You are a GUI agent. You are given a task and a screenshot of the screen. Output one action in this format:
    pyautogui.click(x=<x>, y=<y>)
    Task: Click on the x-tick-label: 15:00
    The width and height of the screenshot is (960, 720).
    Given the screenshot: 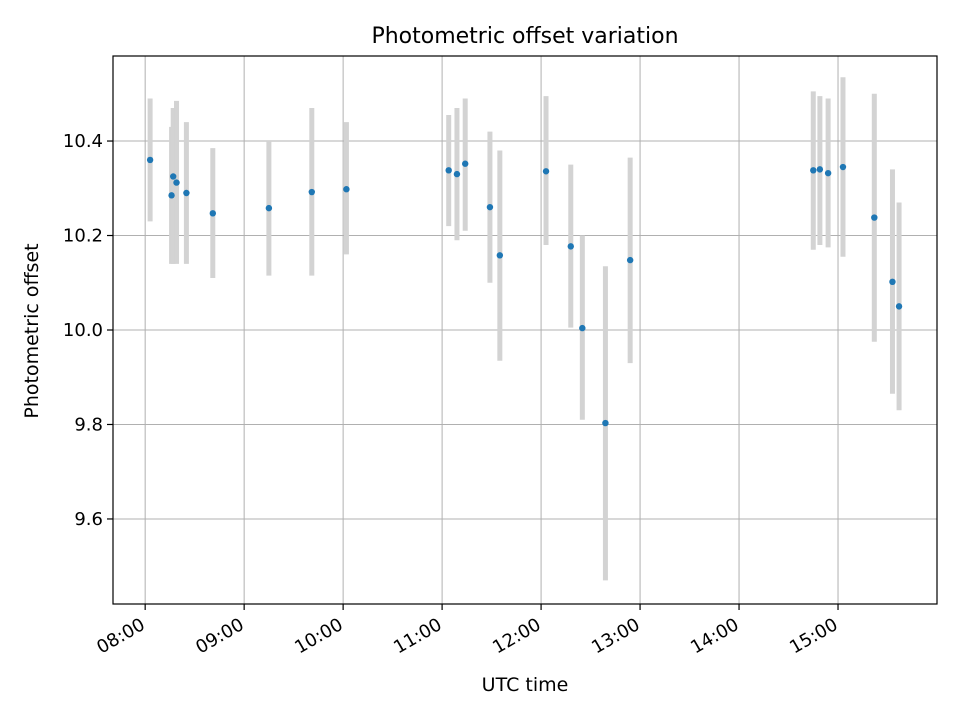 What is the action you would take?
    pyautogui.click(x=813, y=636)
    